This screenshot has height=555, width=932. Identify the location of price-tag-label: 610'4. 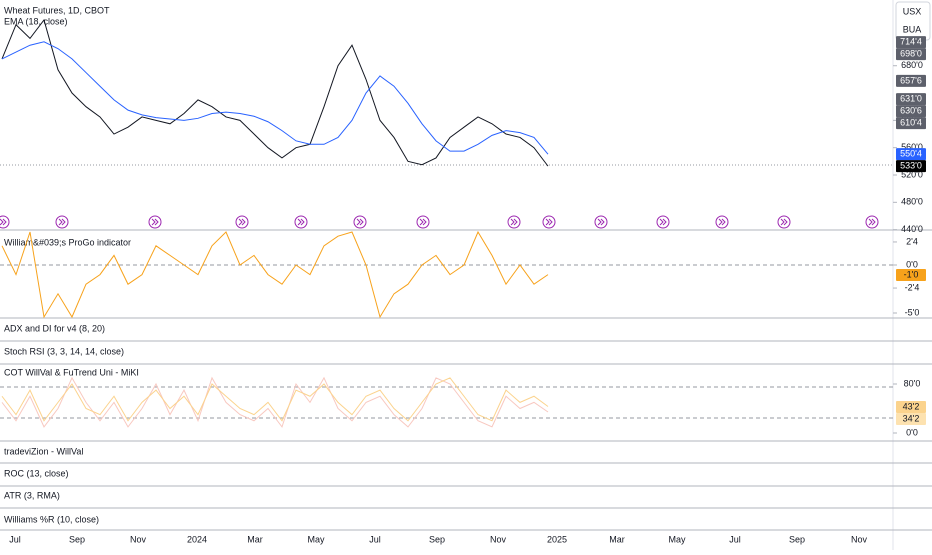
(911, 123).